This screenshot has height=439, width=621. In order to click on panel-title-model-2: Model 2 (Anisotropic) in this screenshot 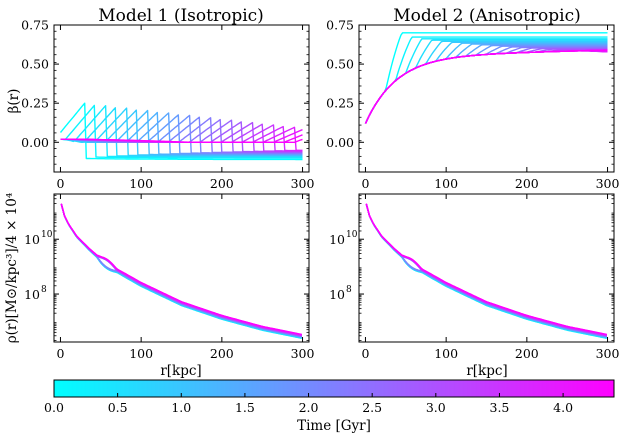, I will do `click(487, 16)`.